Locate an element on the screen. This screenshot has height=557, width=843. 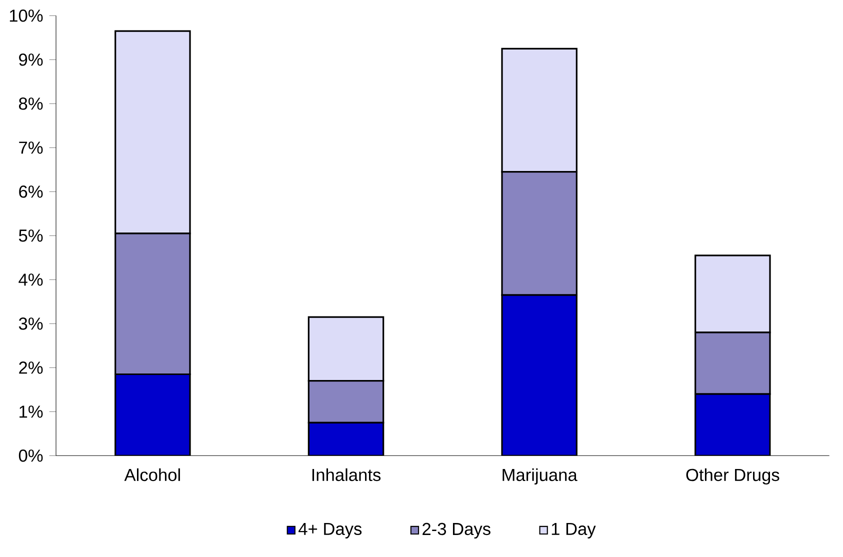
x-tick-label: Other Drugs is located at coordinates (733, 476).